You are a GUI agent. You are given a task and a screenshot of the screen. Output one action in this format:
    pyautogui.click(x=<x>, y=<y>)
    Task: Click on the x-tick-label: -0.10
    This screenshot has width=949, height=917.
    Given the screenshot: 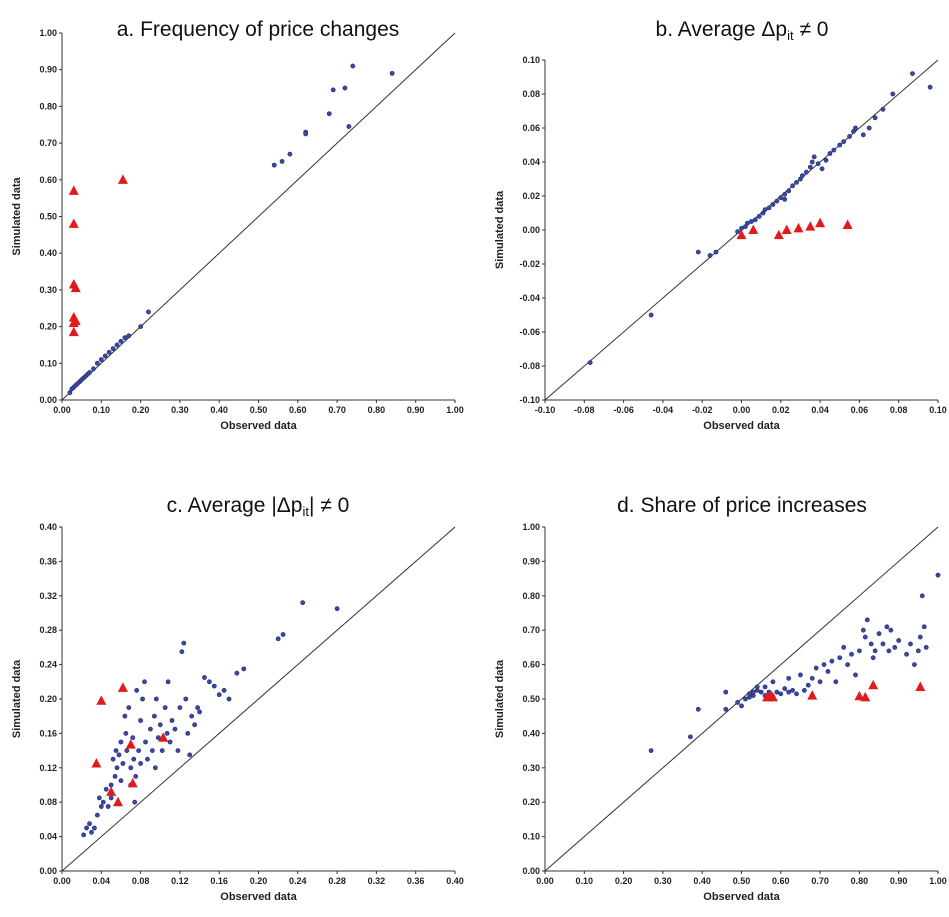 What is the action you would take?
    pyautogui.click(x=545, y=410)
    